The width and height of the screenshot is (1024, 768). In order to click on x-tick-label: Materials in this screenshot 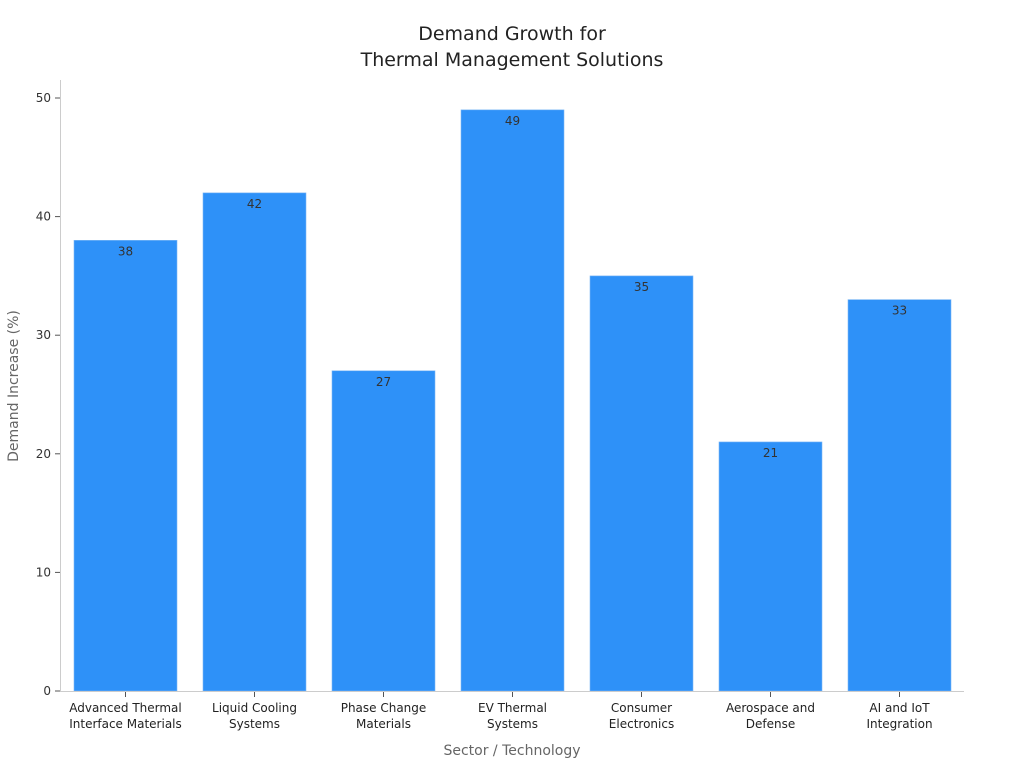, I will do `click(383, 724)`.